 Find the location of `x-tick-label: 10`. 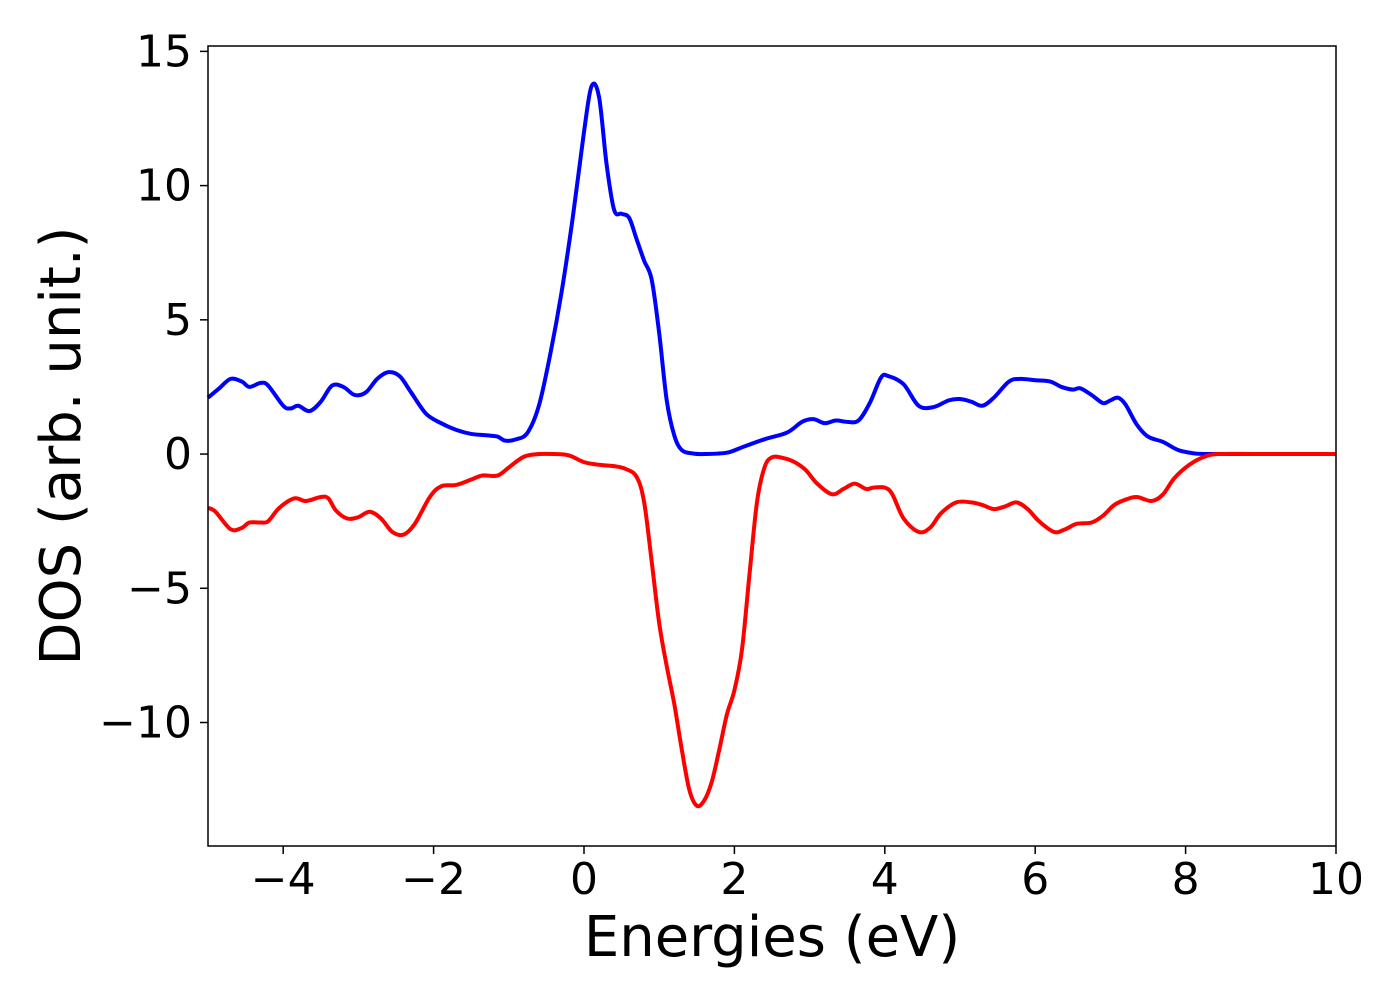

x-tick-label: 10 is located at coordinates (1336, 879).